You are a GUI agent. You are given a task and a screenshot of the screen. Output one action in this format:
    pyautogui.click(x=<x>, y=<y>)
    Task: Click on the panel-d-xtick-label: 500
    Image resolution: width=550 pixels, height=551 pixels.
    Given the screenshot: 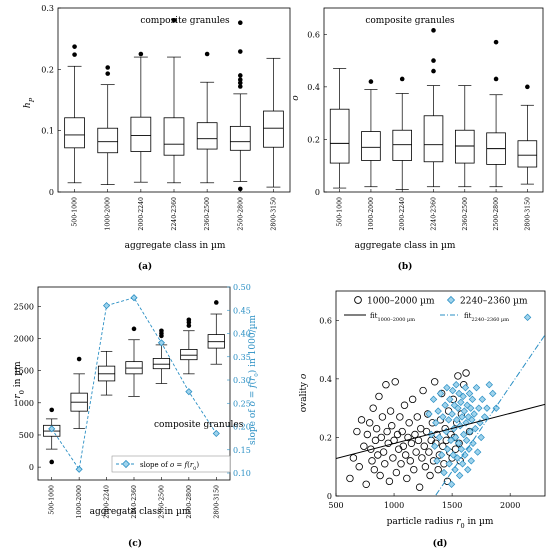 What is the action you would take?
    pyautogui.click(x=335, y=505)
    